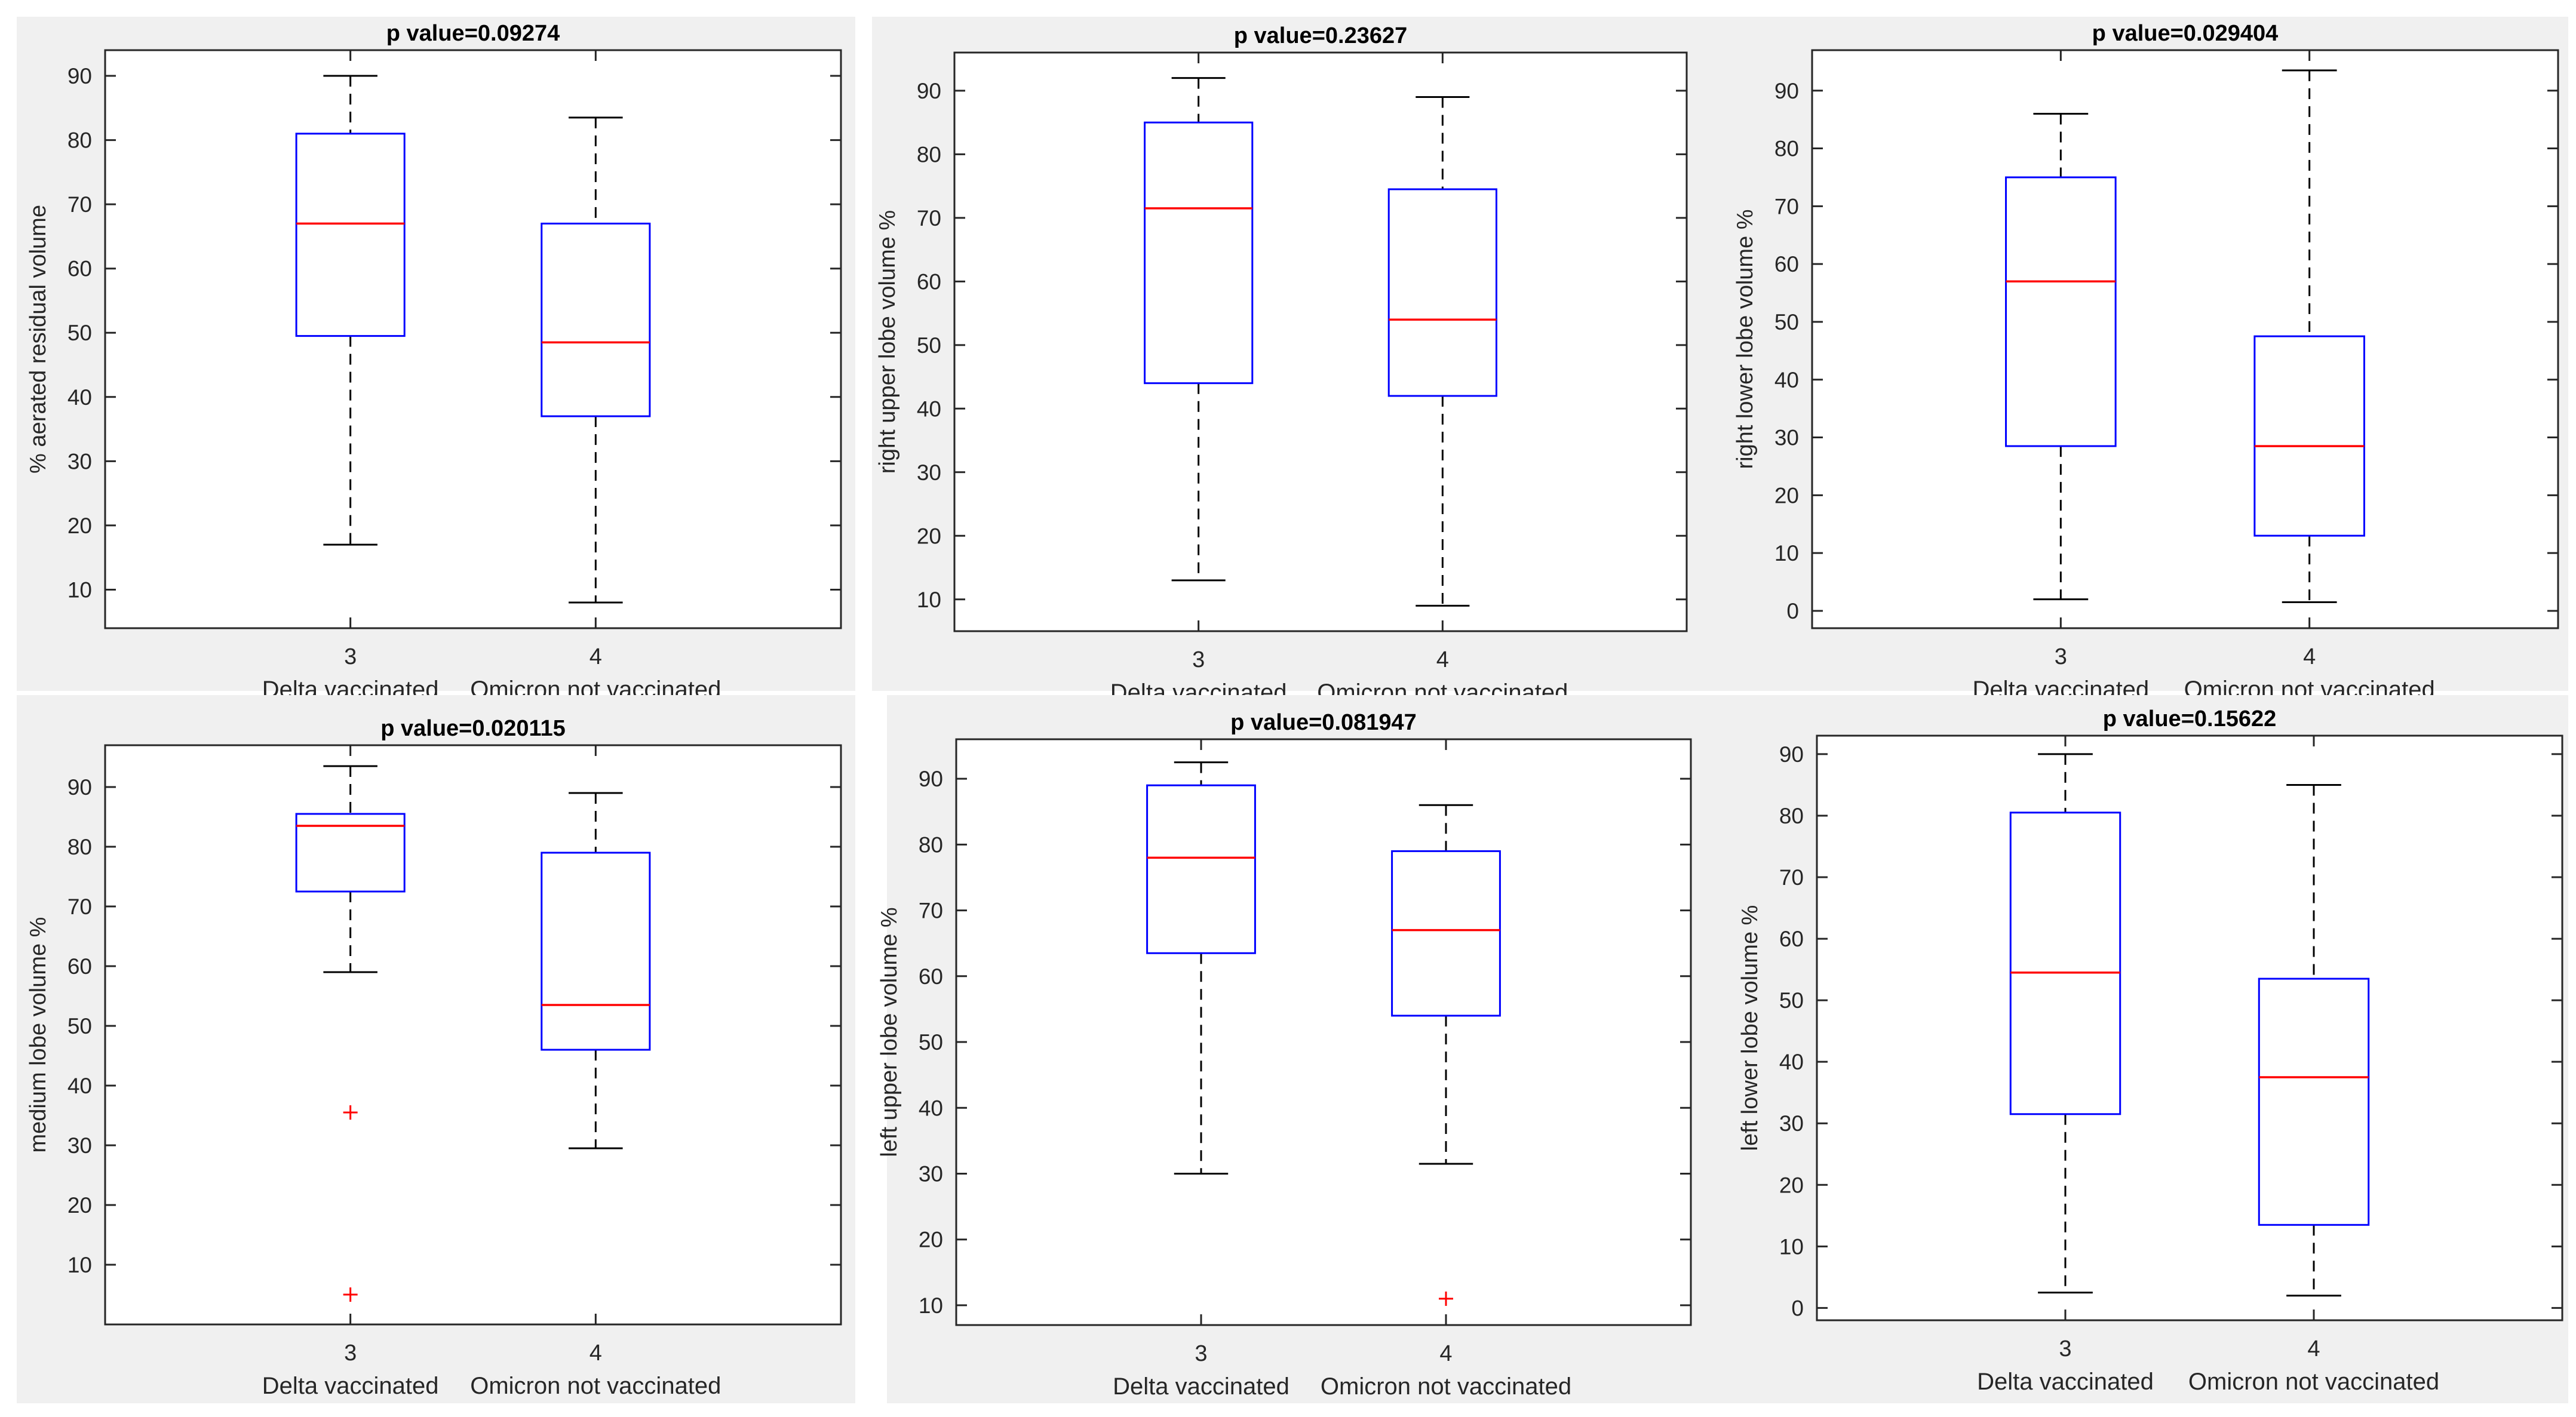 This screenshot has height=1417, width=2576. I want to click on y-axis-label: left upper lobe volume %, so click(889, 1032).